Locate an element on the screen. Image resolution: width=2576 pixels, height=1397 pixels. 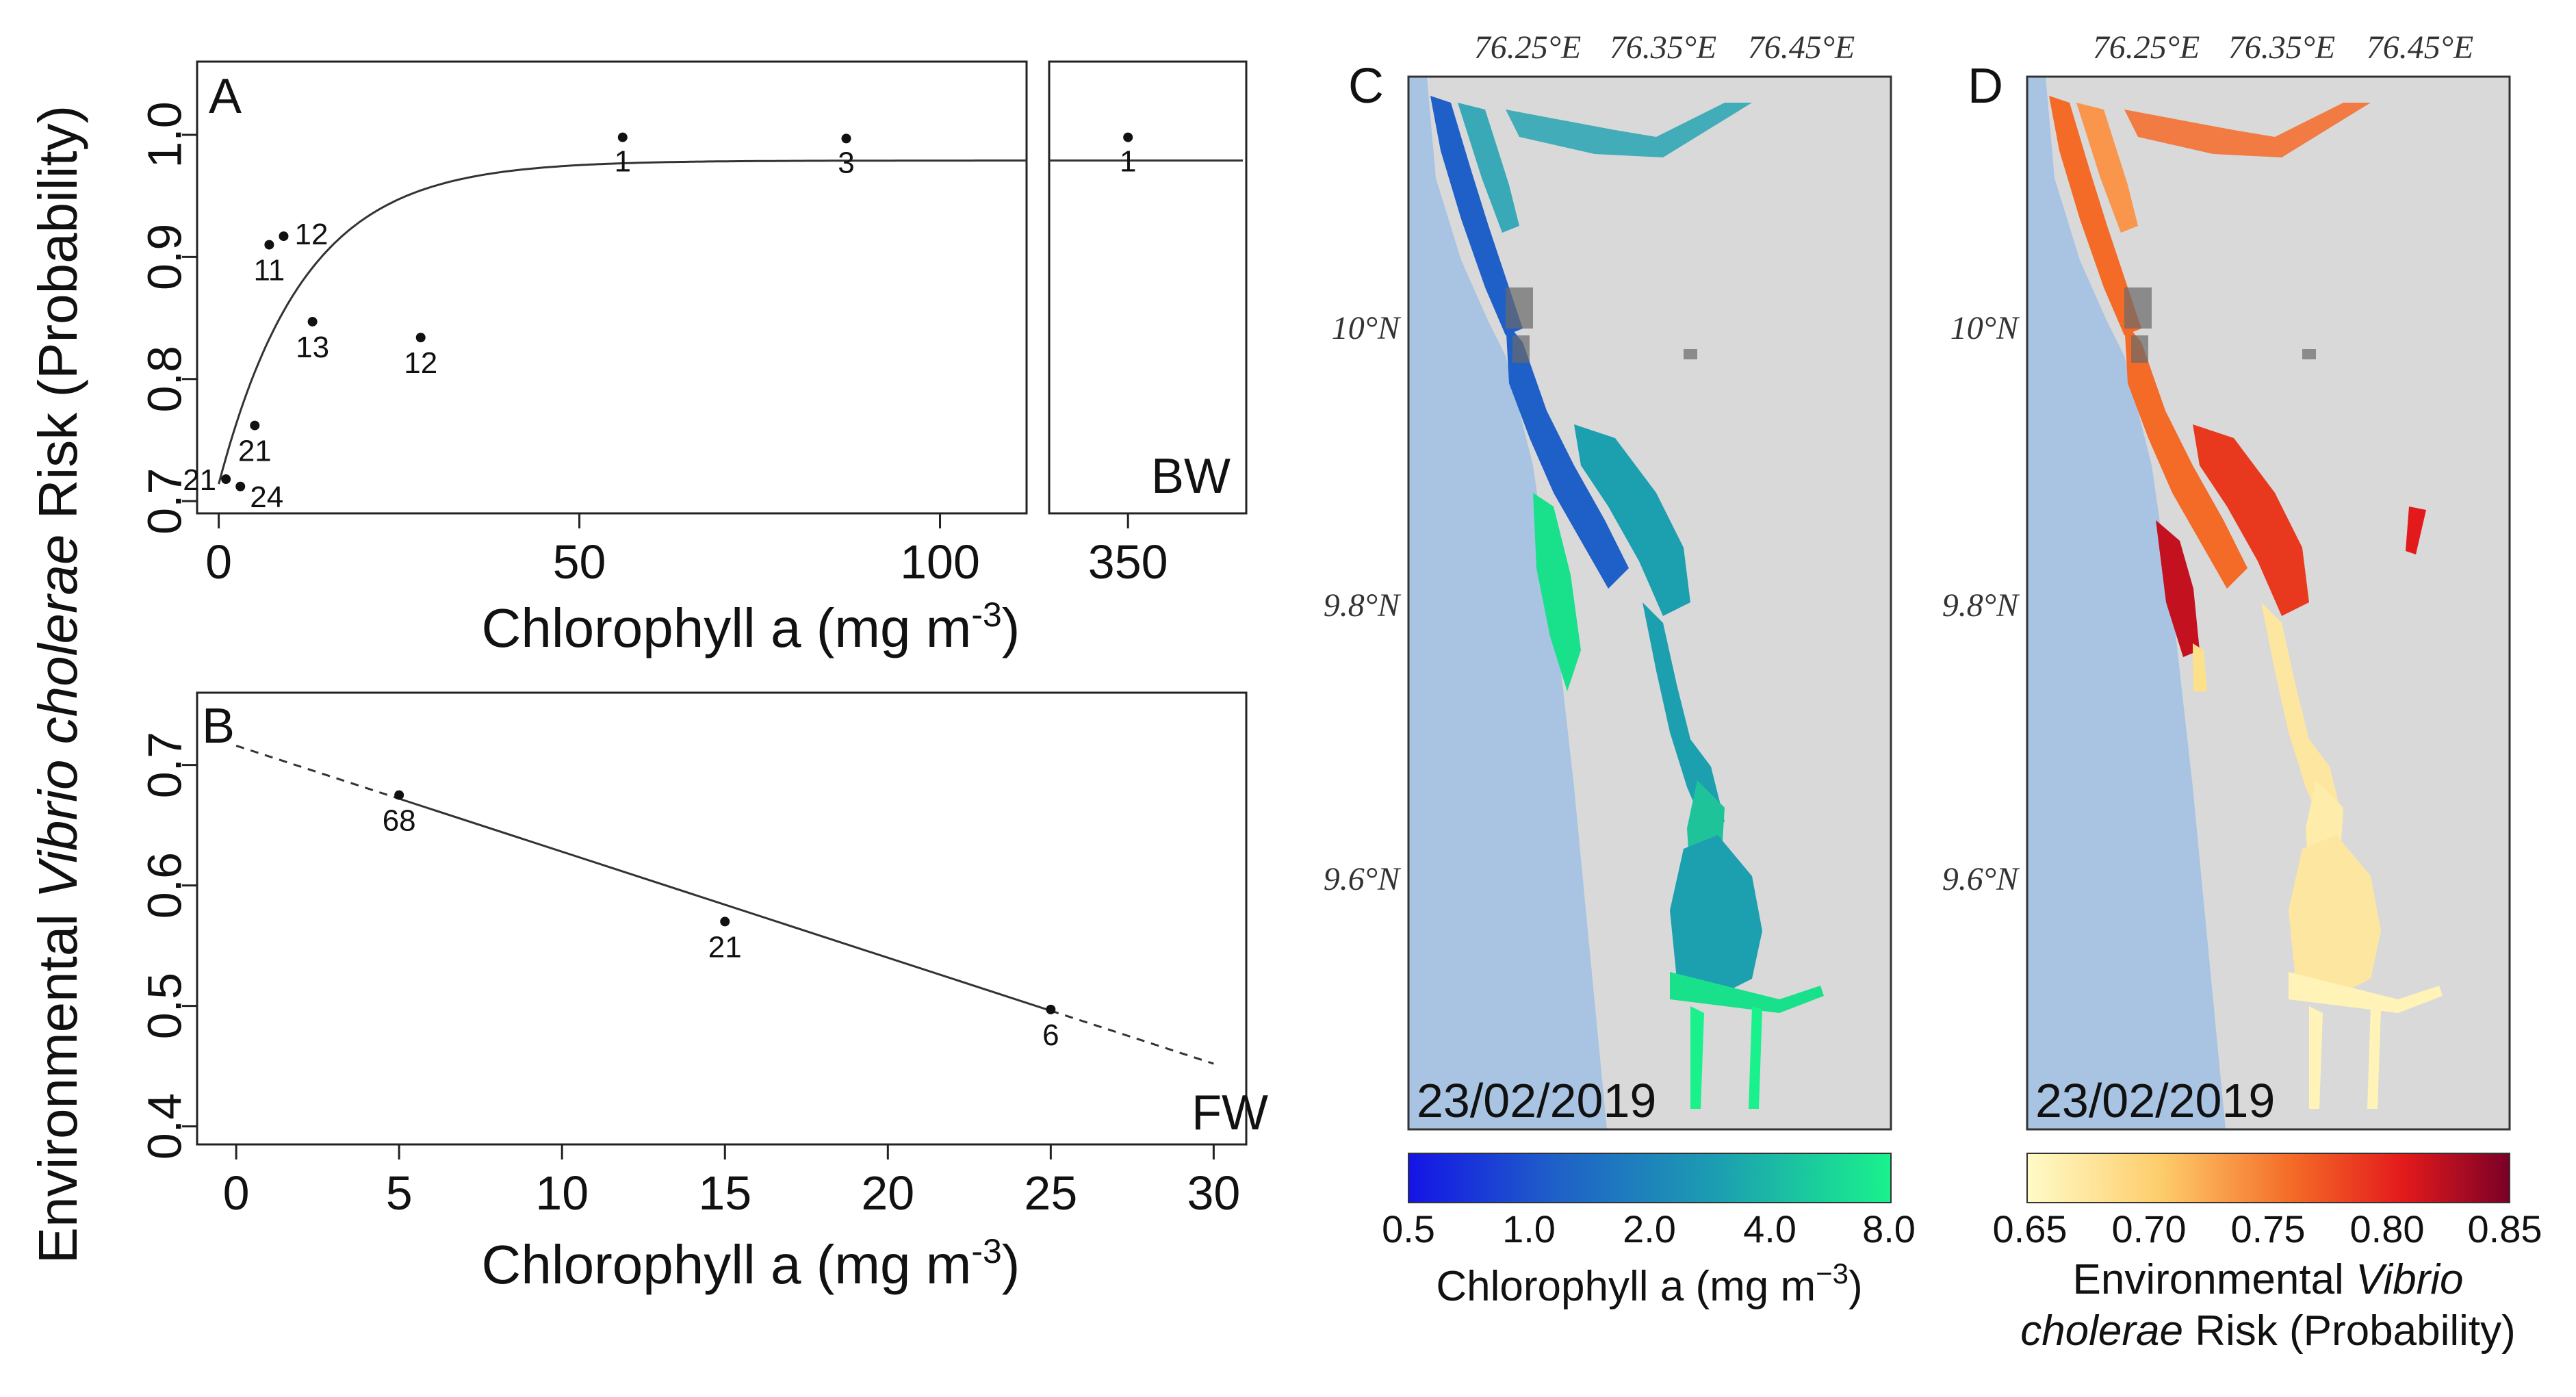
data-point-label: 3 is located at coordinates (846, 162).